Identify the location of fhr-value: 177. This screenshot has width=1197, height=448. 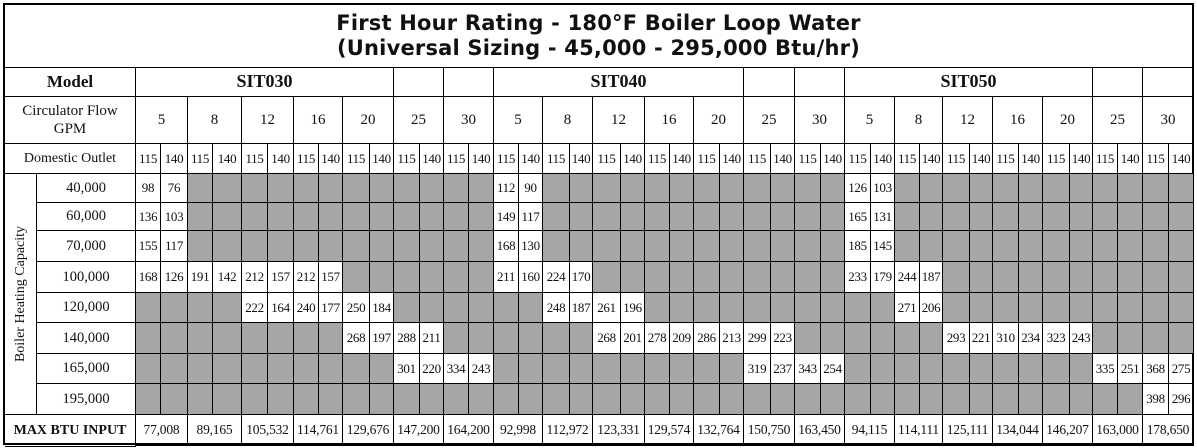
(331, 308).